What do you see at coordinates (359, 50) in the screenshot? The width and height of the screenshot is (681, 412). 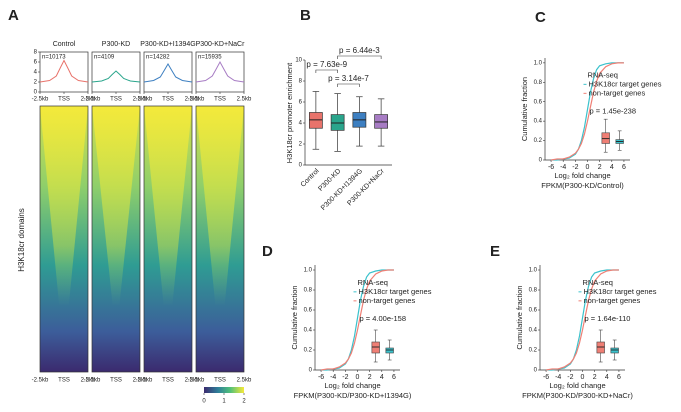 I see `p-value: p = 6.44e-3` at bounding box center [359, 50].